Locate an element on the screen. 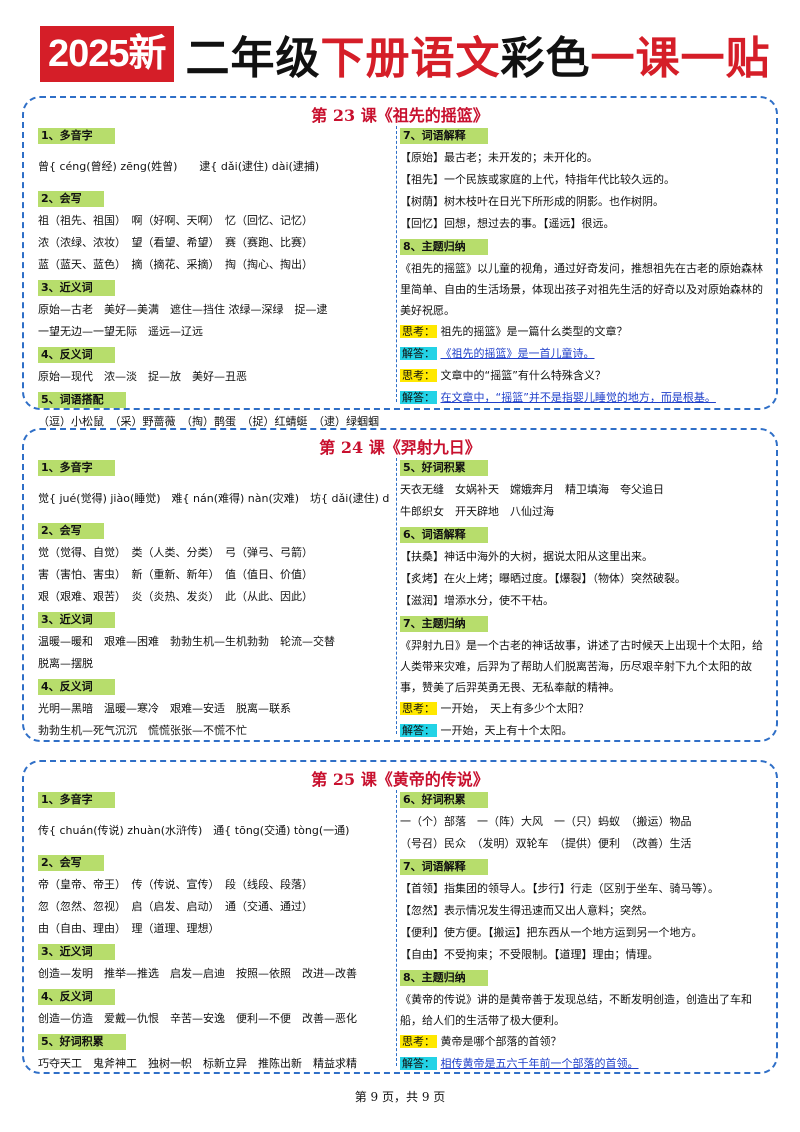  synonym-line: 一望无边—一望无际 遥远—辽远 is located at coordinates (120, 331).